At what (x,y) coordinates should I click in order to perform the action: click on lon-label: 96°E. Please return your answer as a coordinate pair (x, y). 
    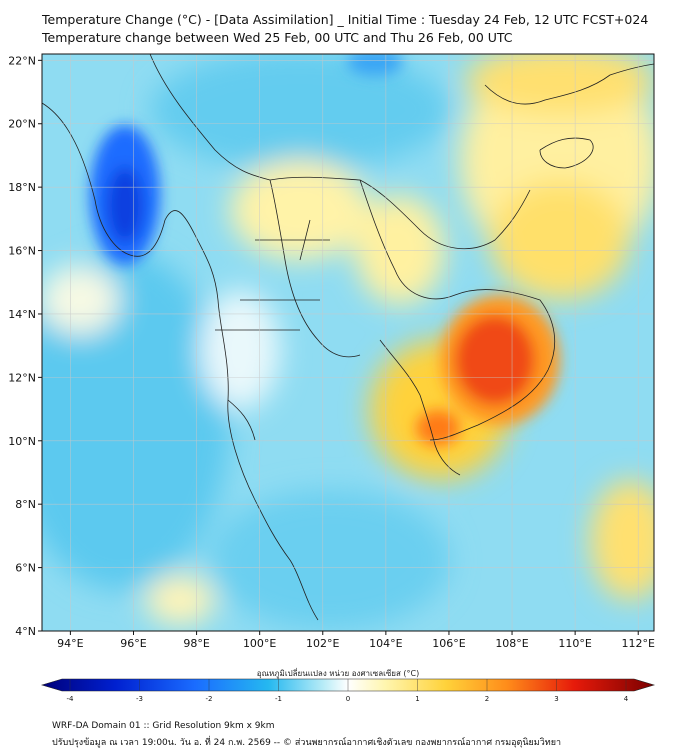
    Looking at the image, I should click on (133, 643).